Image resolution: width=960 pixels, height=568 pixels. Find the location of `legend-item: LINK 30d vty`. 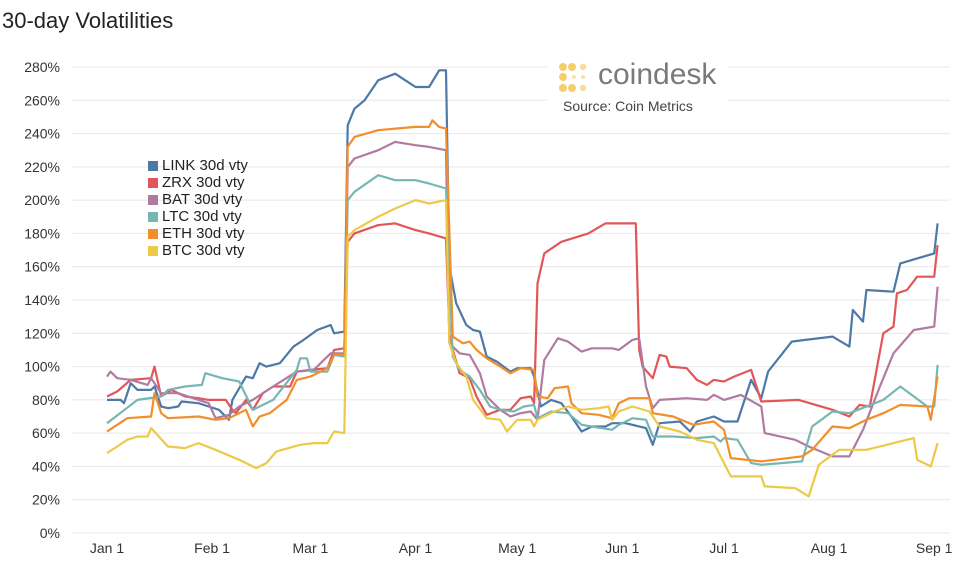

legend-item: LINK 30d vty is located at coordinates (198, 165).